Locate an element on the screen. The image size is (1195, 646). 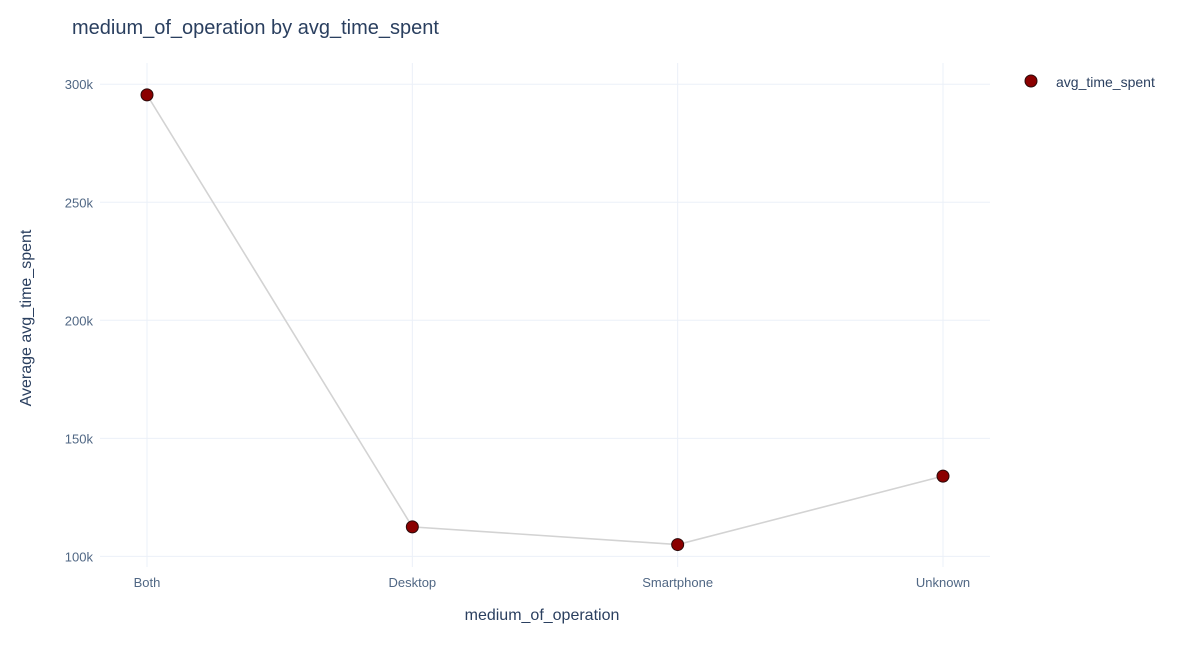
x-tick-label: Desktop is located at coordinates (412, 582).